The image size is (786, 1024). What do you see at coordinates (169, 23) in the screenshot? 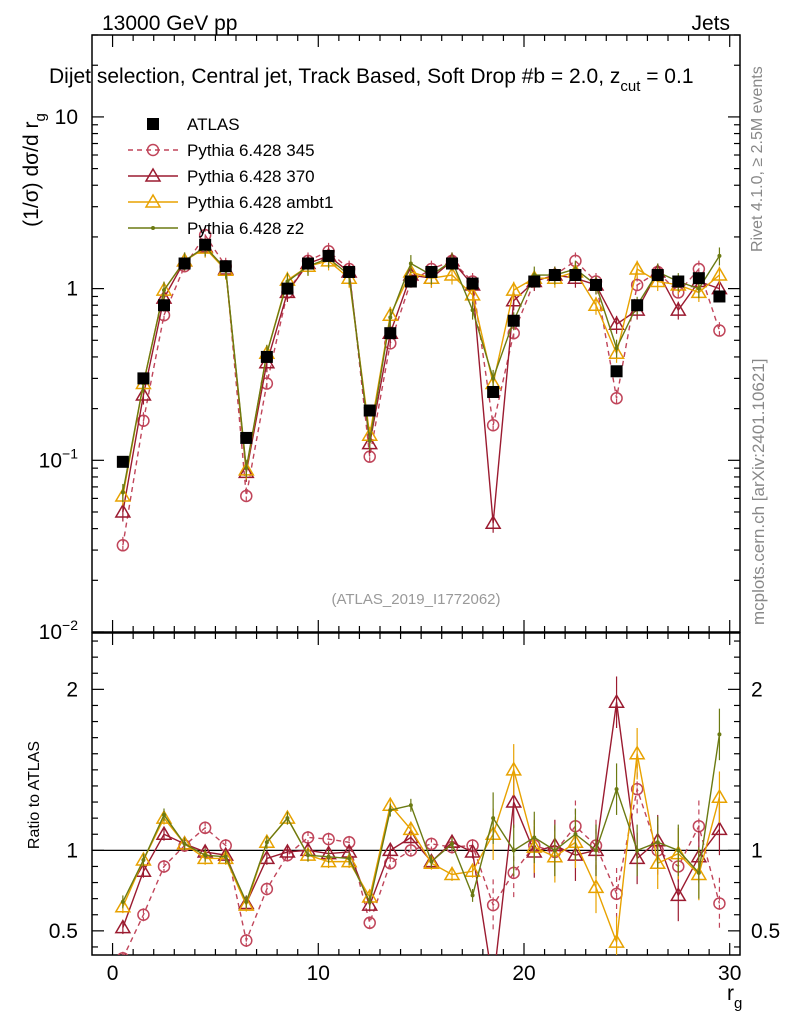
I see `header-left-label: 13000 GeV pp` at bounding box center [169, 23].